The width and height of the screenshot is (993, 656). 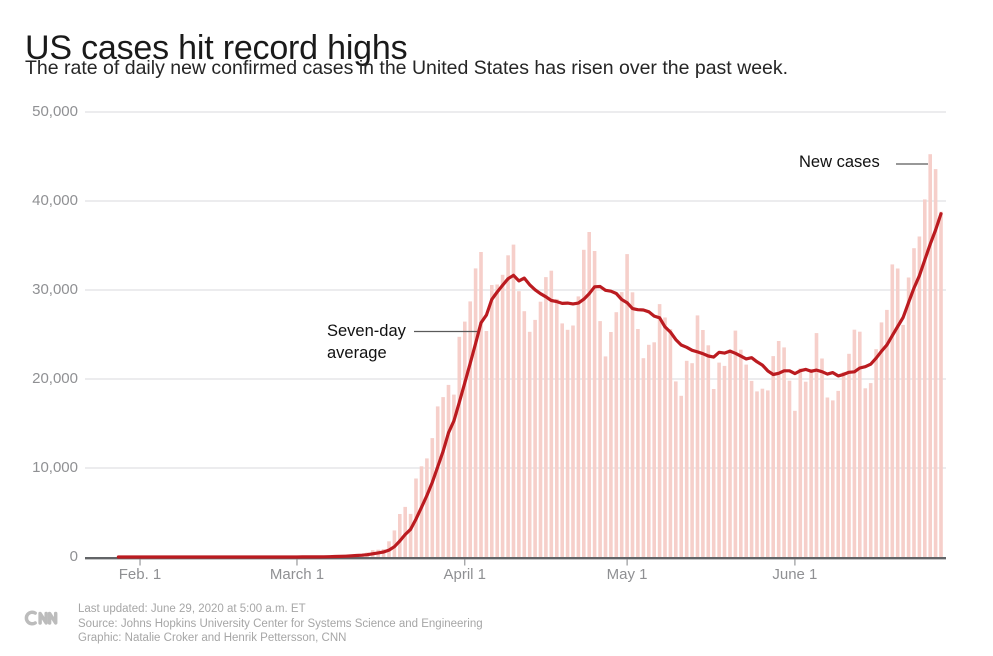 I want to click on x-tick-label: March 1, so click(x=297, y=574).